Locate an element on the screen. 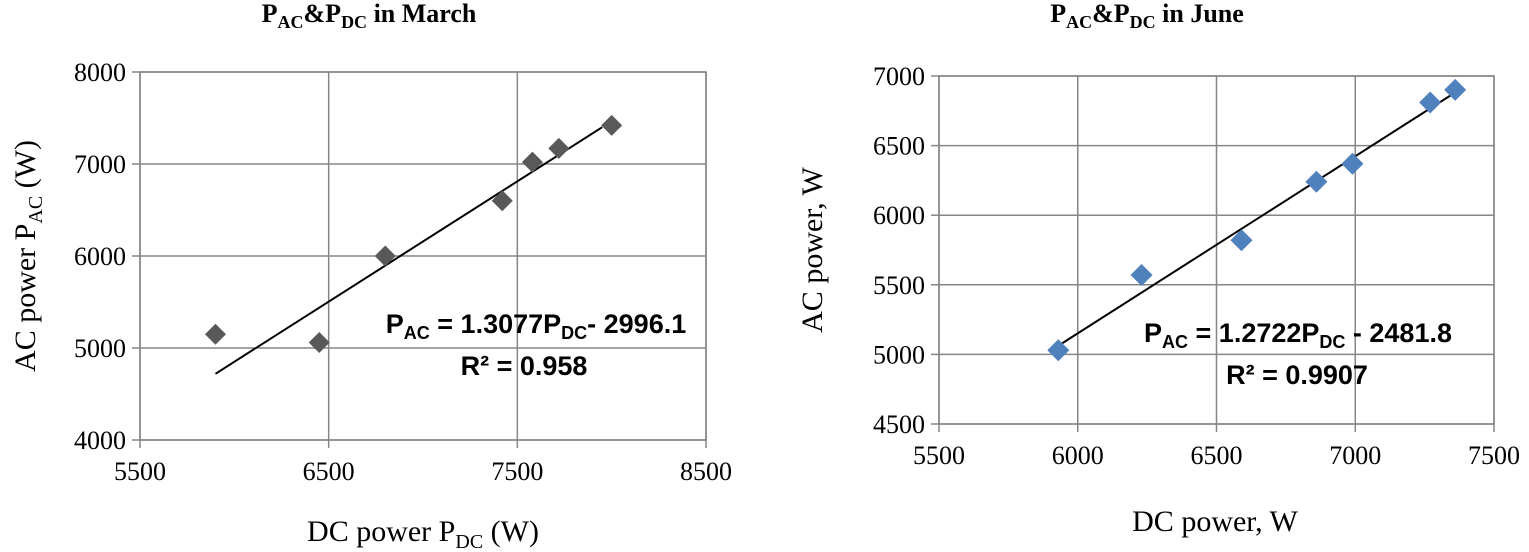  june-x-tick-label: 6500 is located at coordinates (1217, 455).